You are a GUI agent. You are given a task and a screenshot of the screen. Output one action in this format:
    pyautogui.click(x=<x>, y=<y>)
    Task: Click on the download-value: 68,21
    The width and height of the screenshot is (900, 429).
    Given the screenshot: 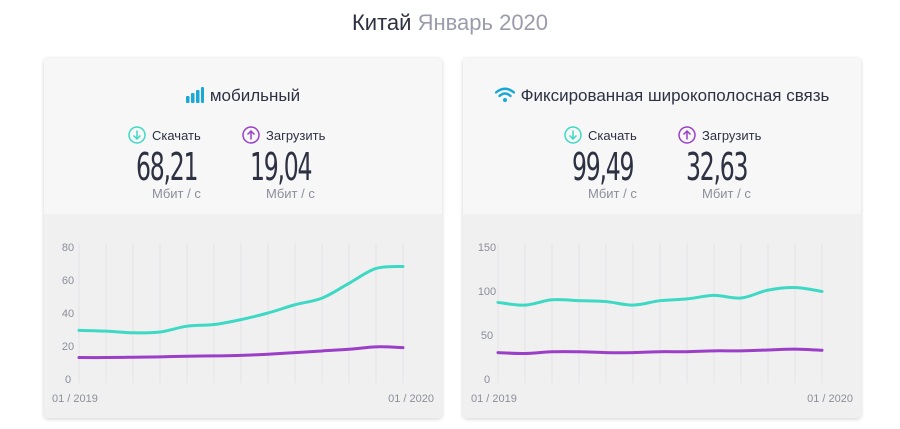 What is the action you would take?
    pyautogui.click(x=167, y=167)
    